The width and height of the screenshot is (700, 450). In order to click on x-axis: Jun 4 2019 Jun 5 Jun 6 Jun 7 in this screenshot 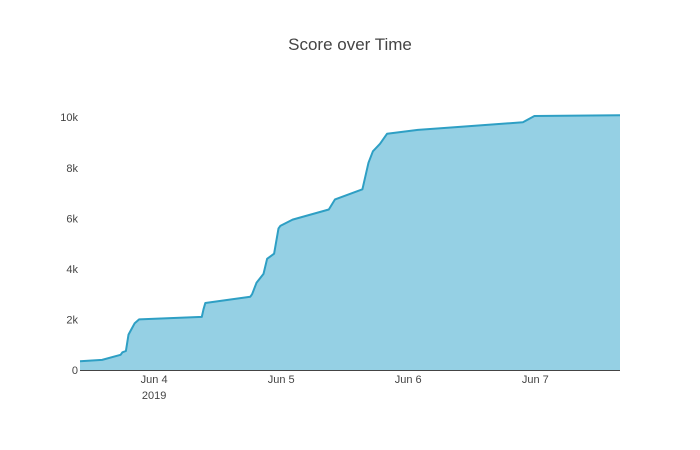, I will do `click(350, 386)`.